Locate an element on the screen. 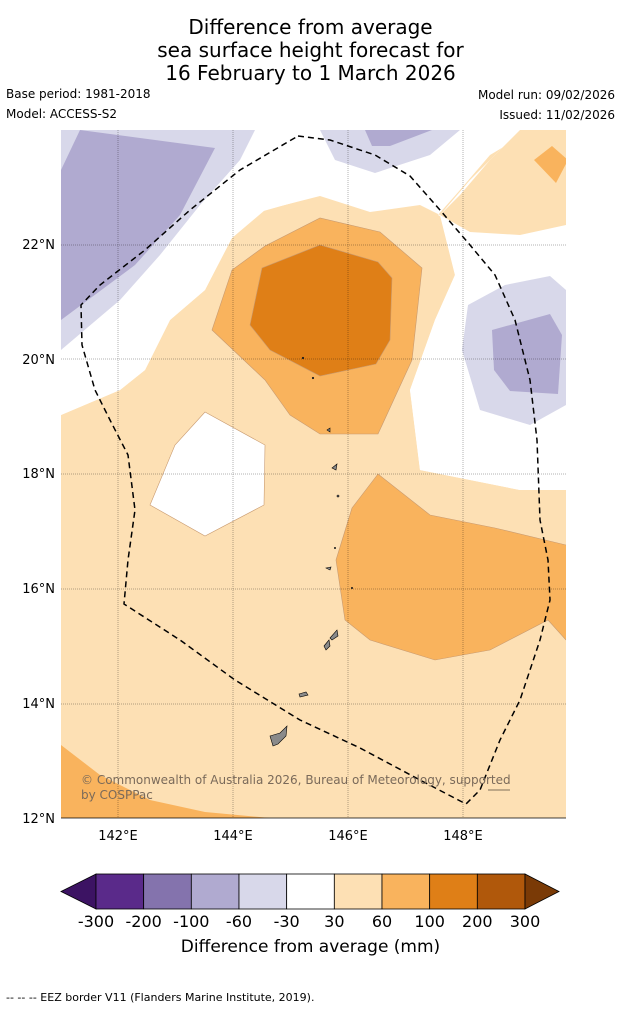  positive-100-200-core is located at coordinates (321, 310).